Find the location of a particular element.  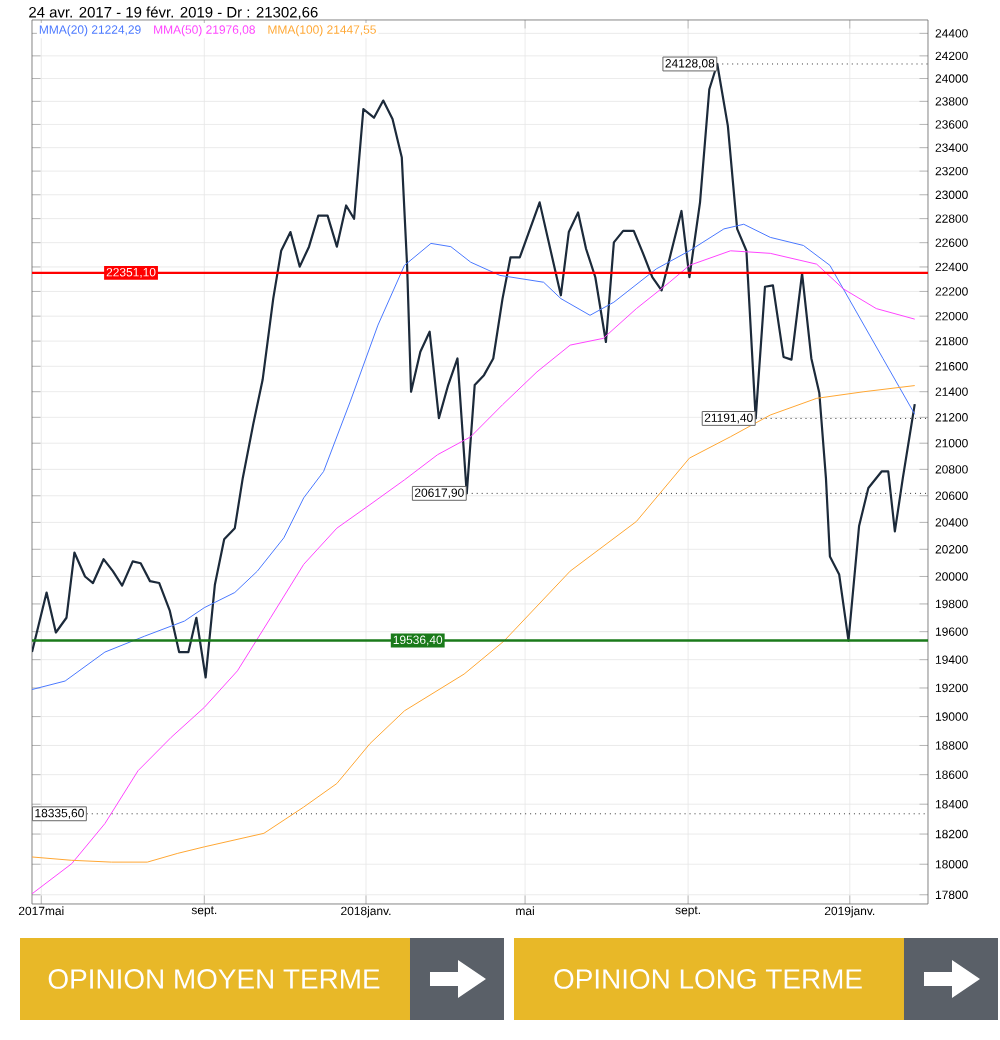

text: OPINION MOYEN TERME is located at coordinates (214, 979).